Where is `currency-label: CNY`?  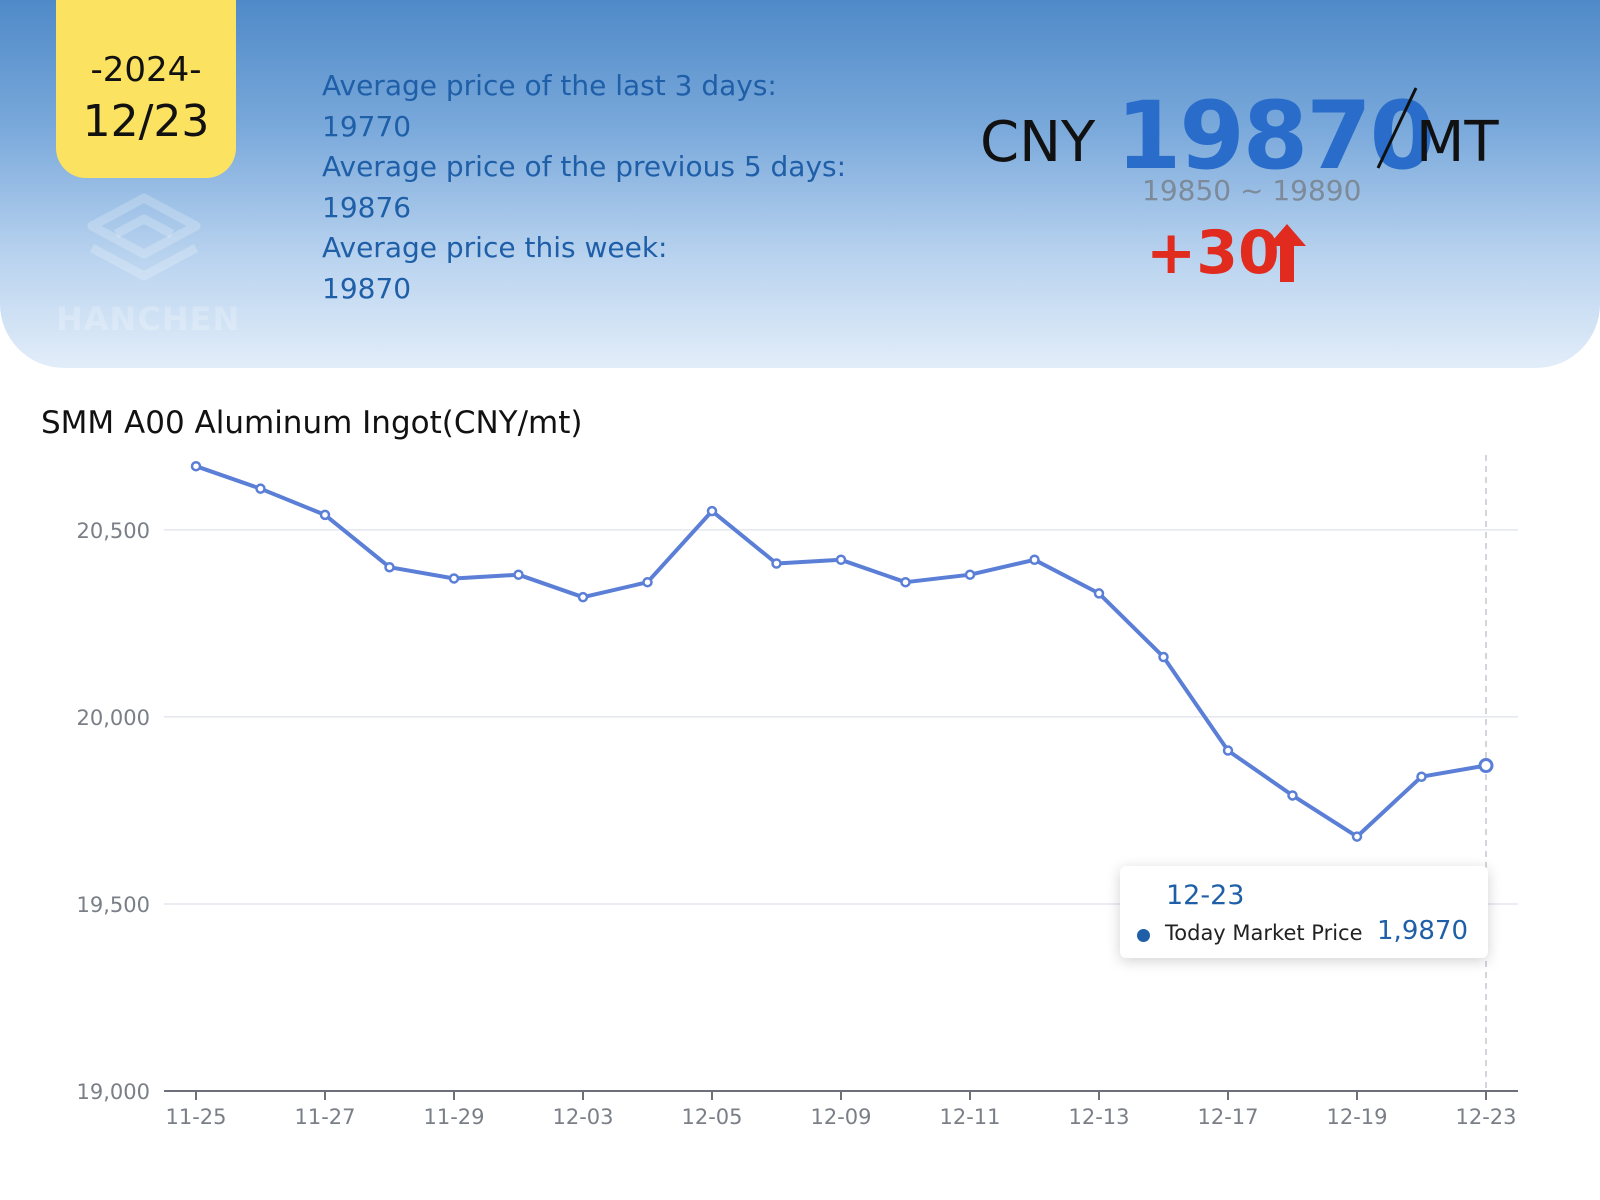 currency-label: CNY is located at coordinates (1038, 142).